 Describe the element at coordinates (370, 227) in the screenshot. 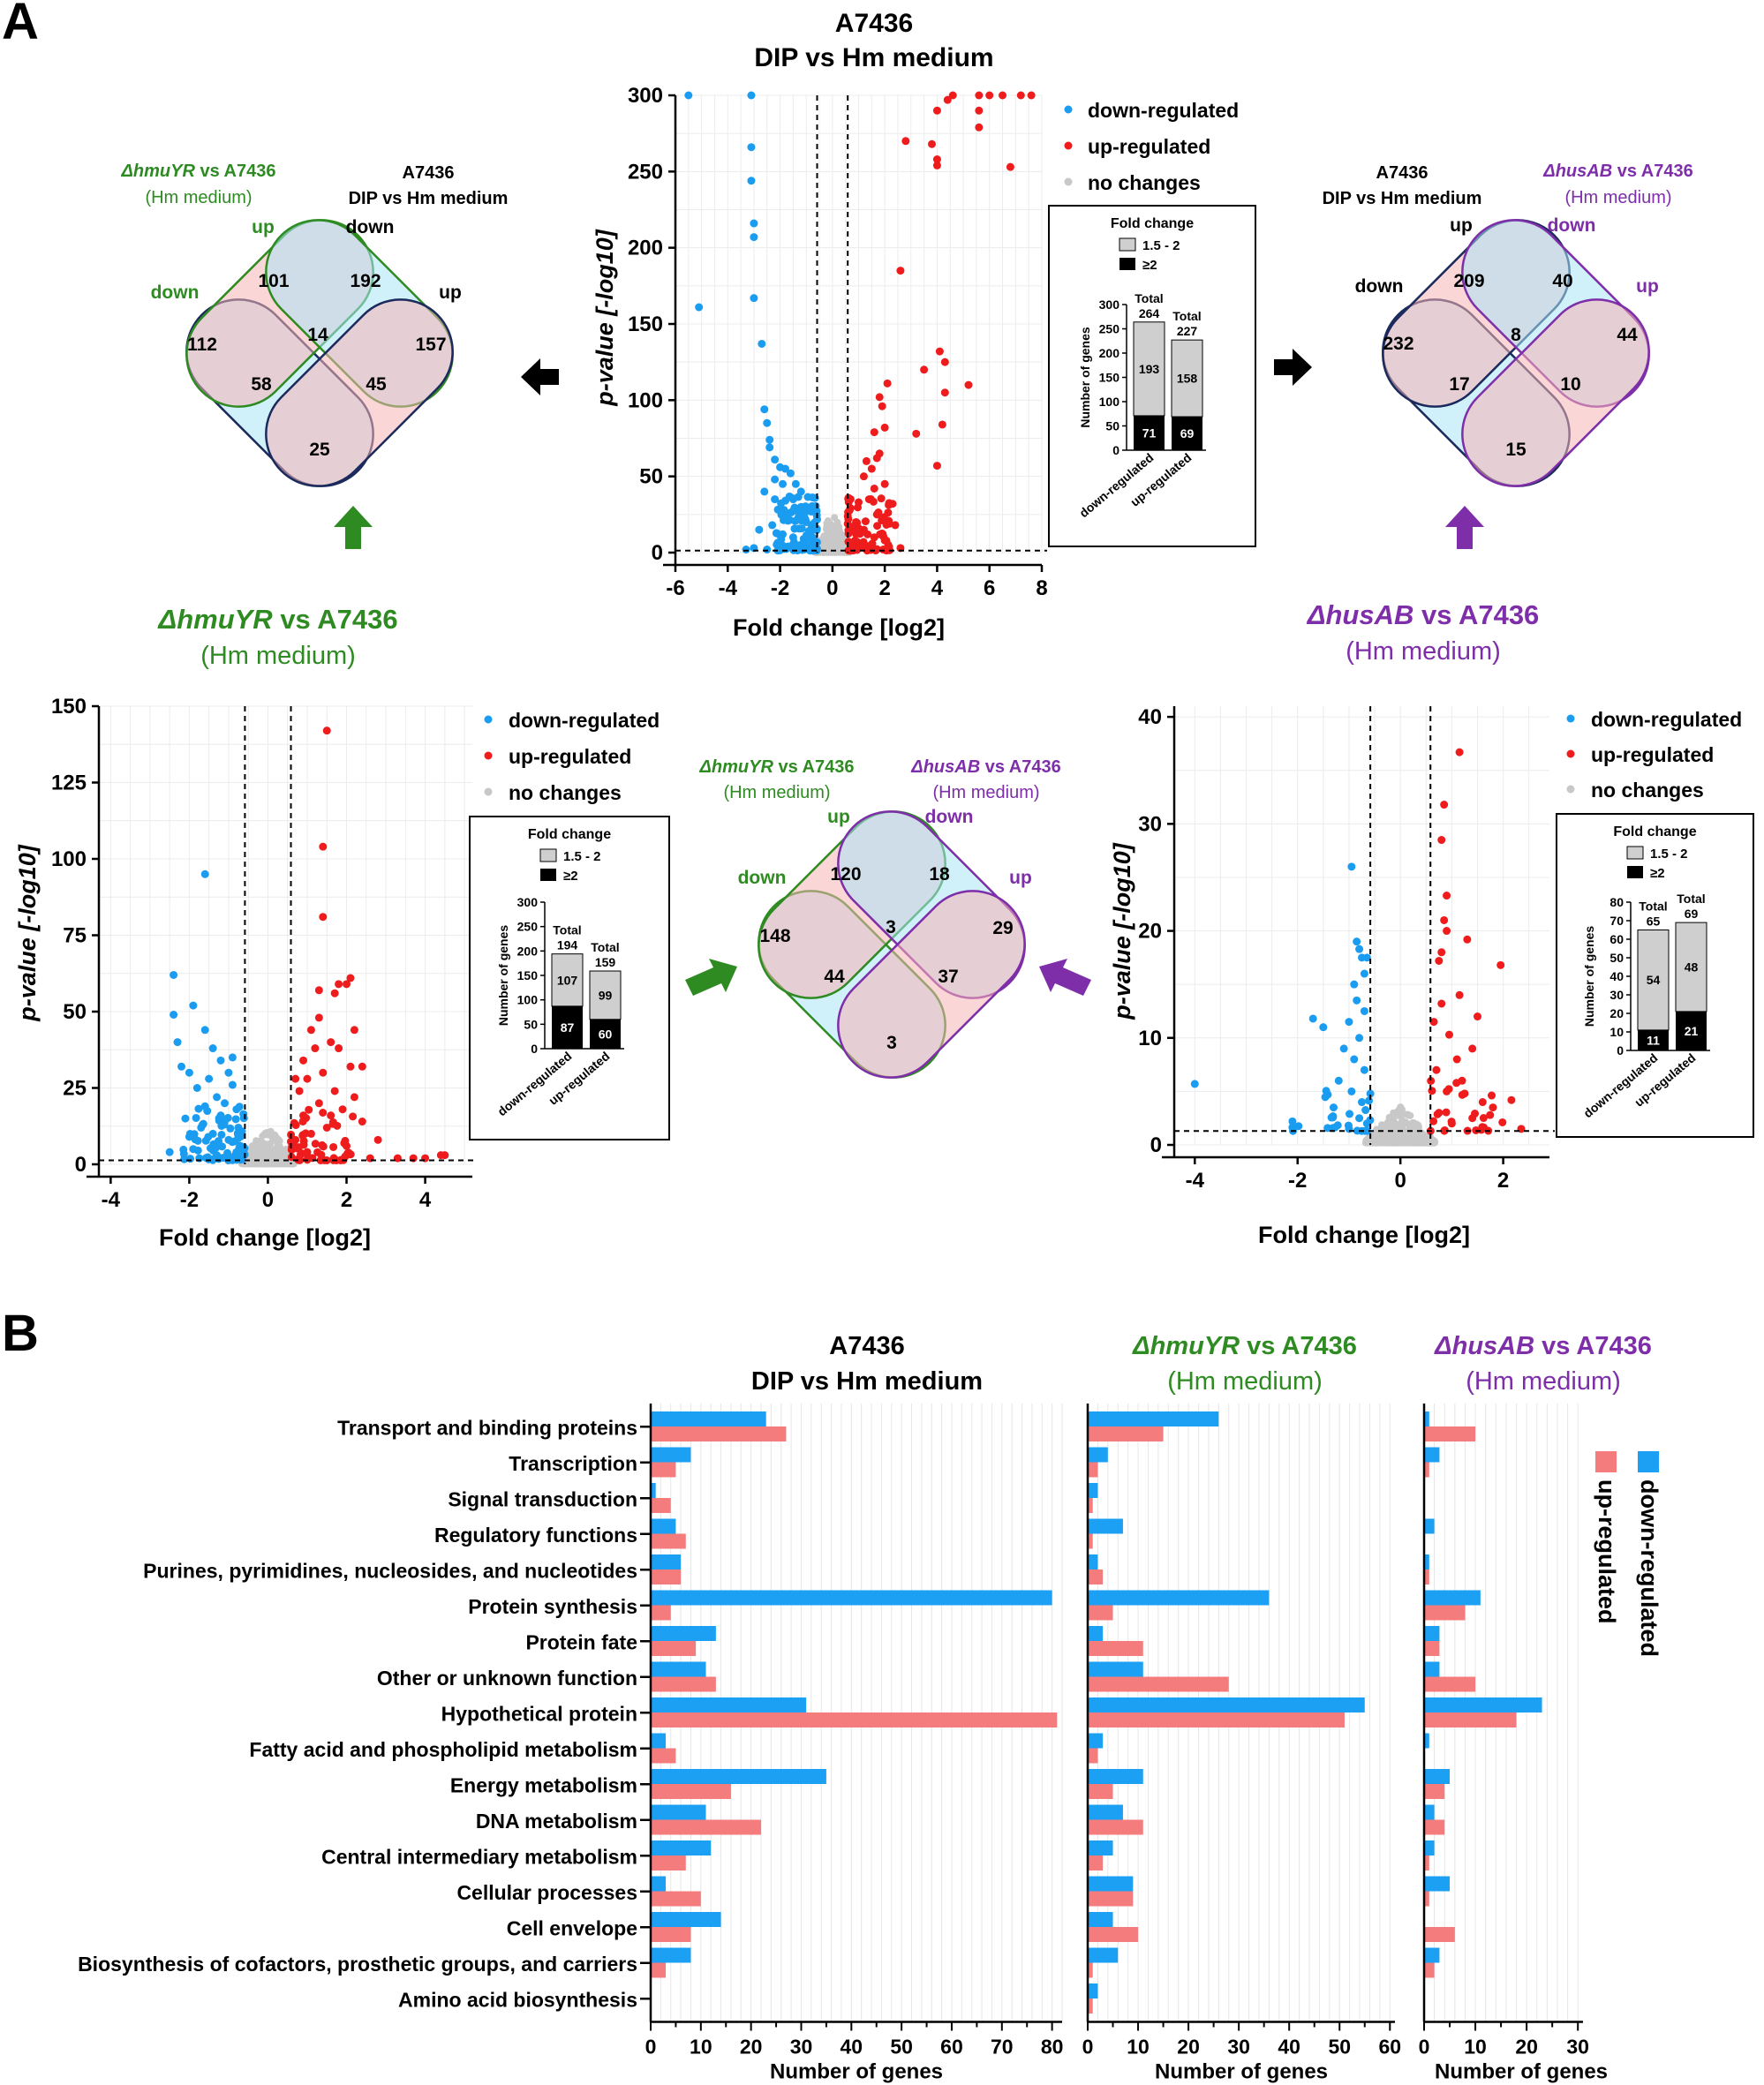

I see `venn-left-label-down-b: down` at that location.